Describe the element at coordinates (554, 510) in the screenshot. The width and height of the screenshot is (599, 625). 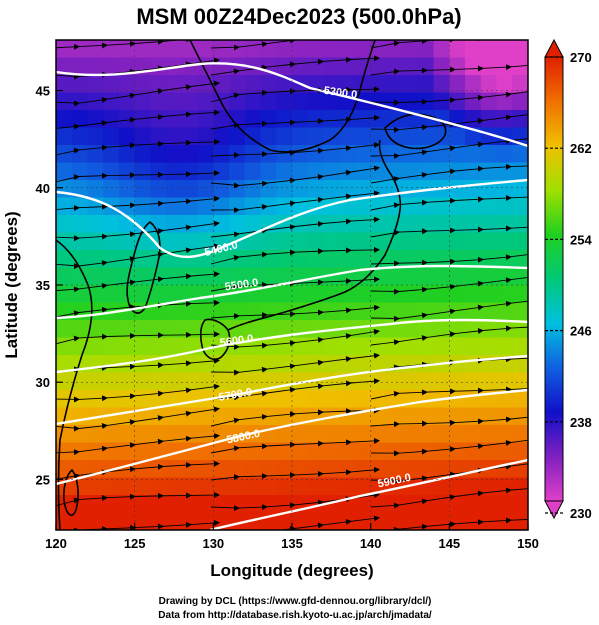
I see `colorbar-bottom-triangle` at that location.